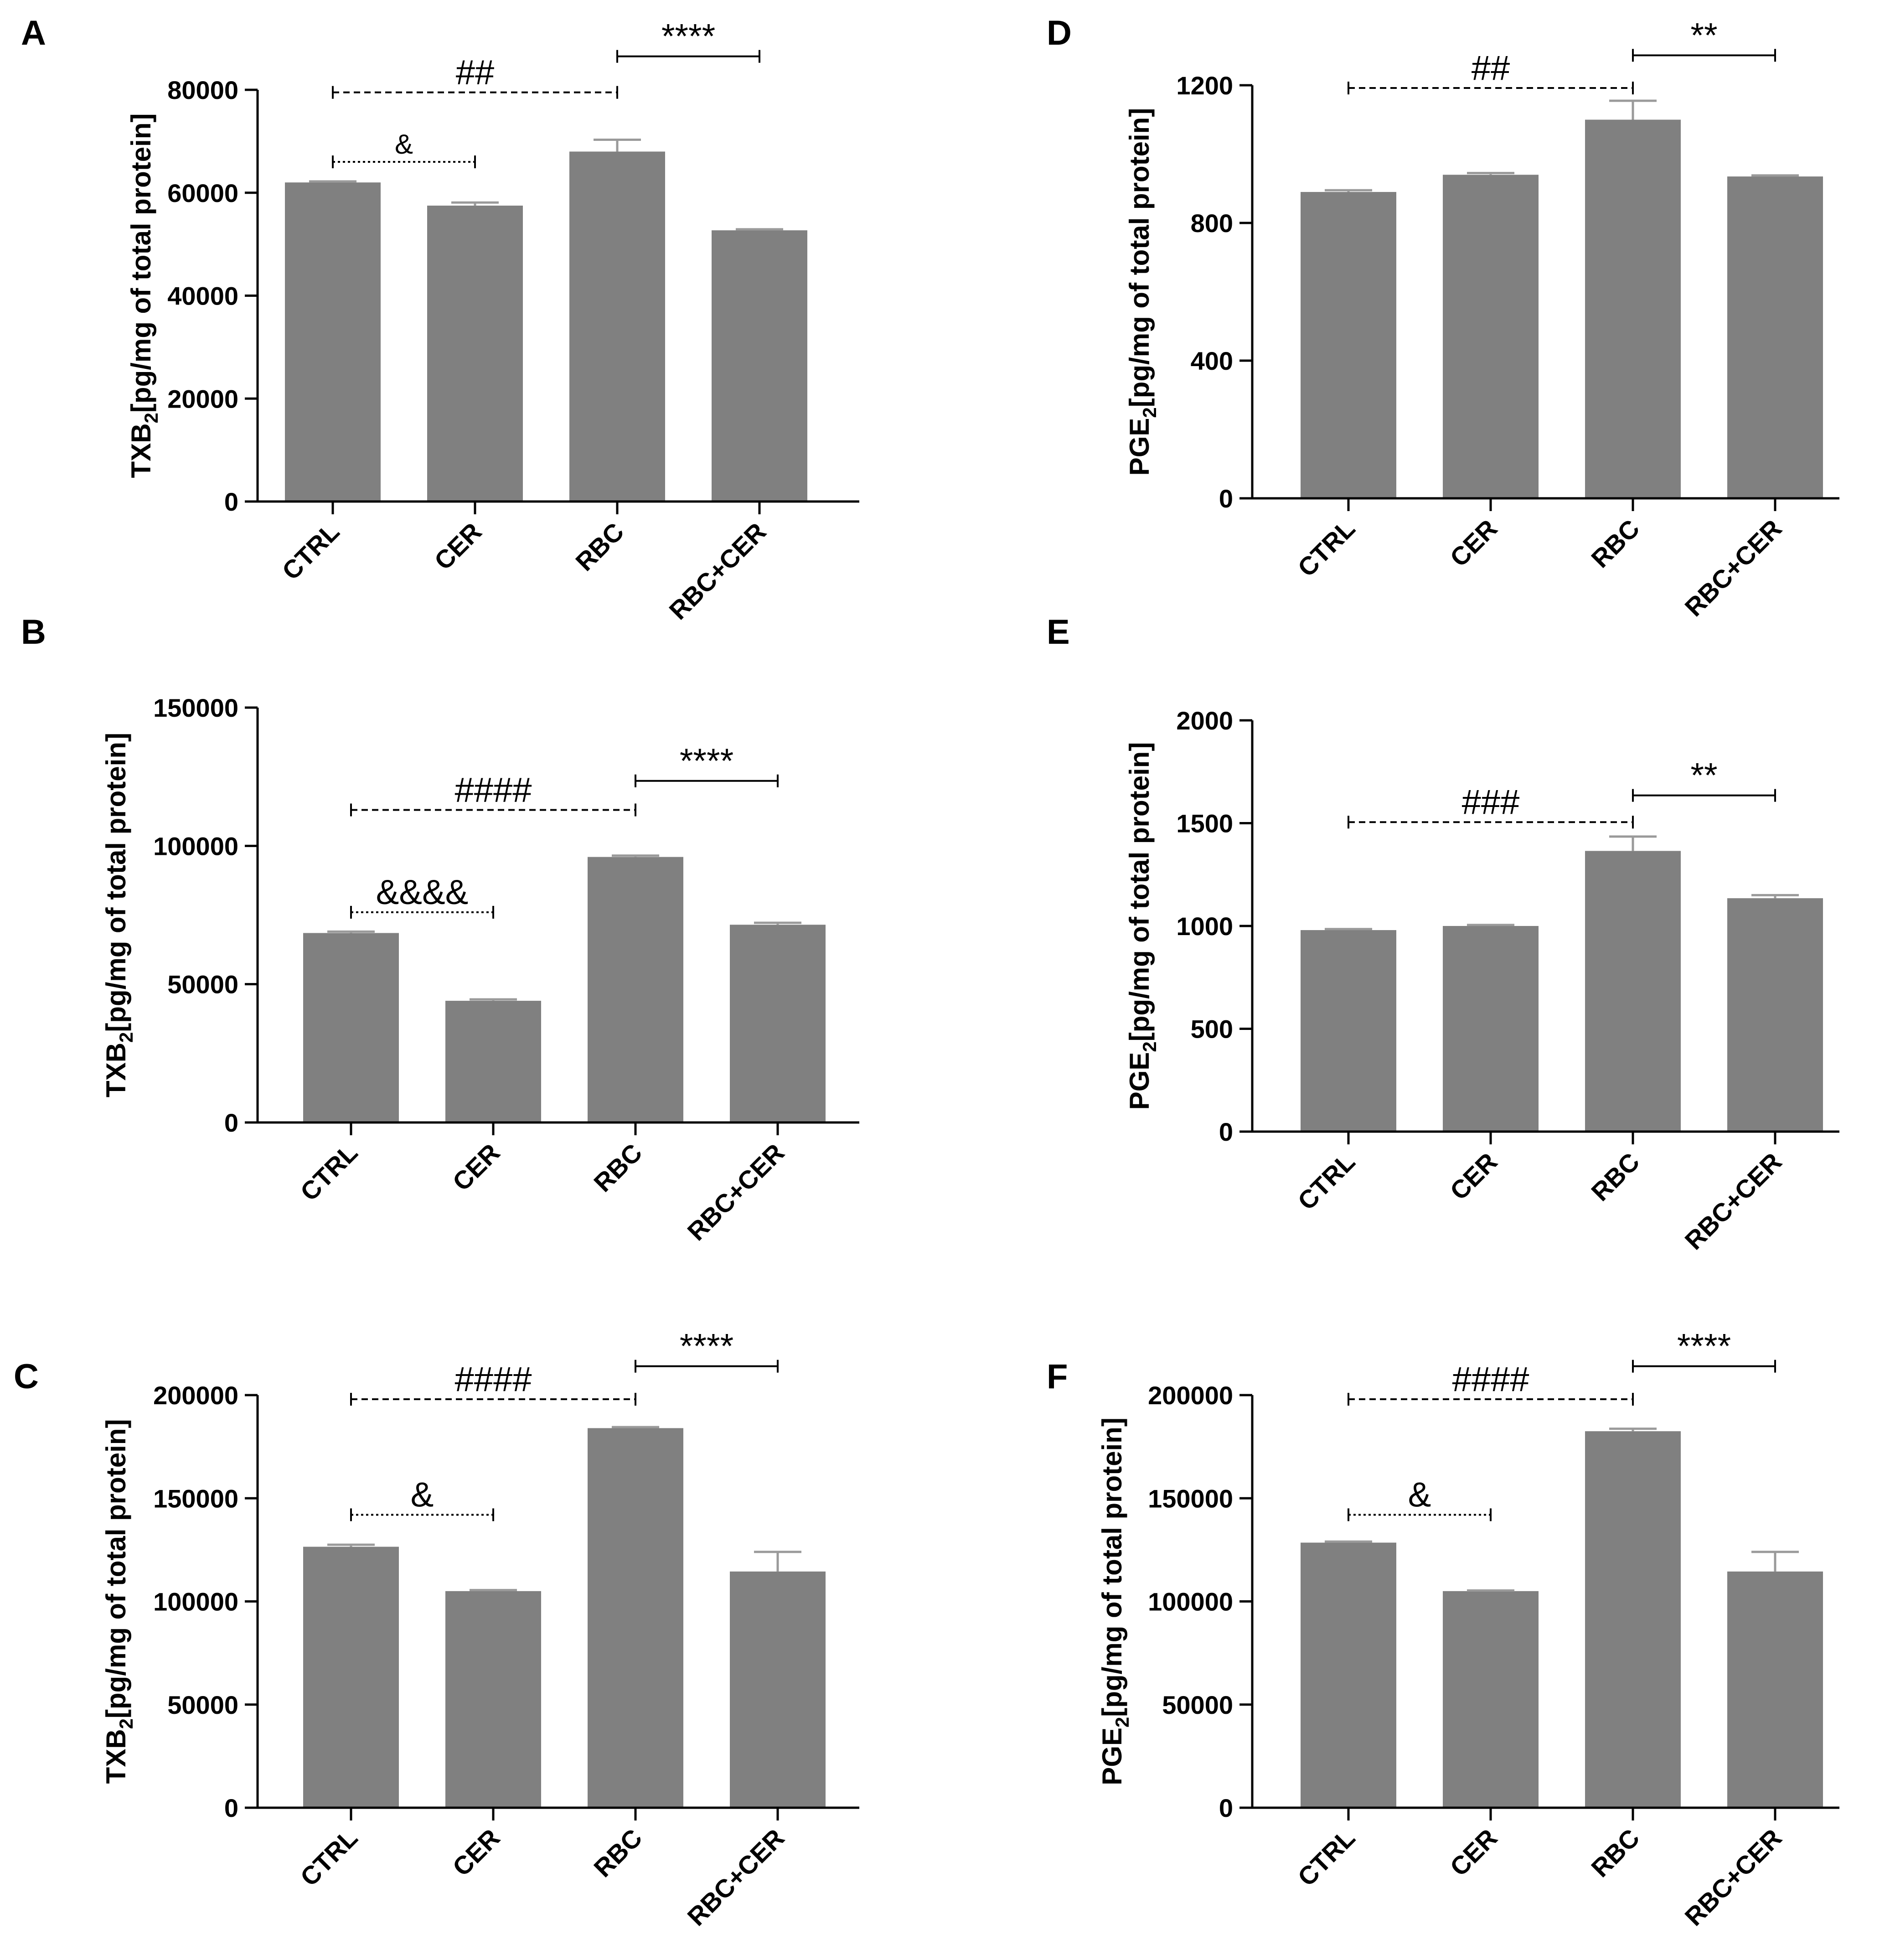  I want to click on panel-letter: D, so click(1059, 33).